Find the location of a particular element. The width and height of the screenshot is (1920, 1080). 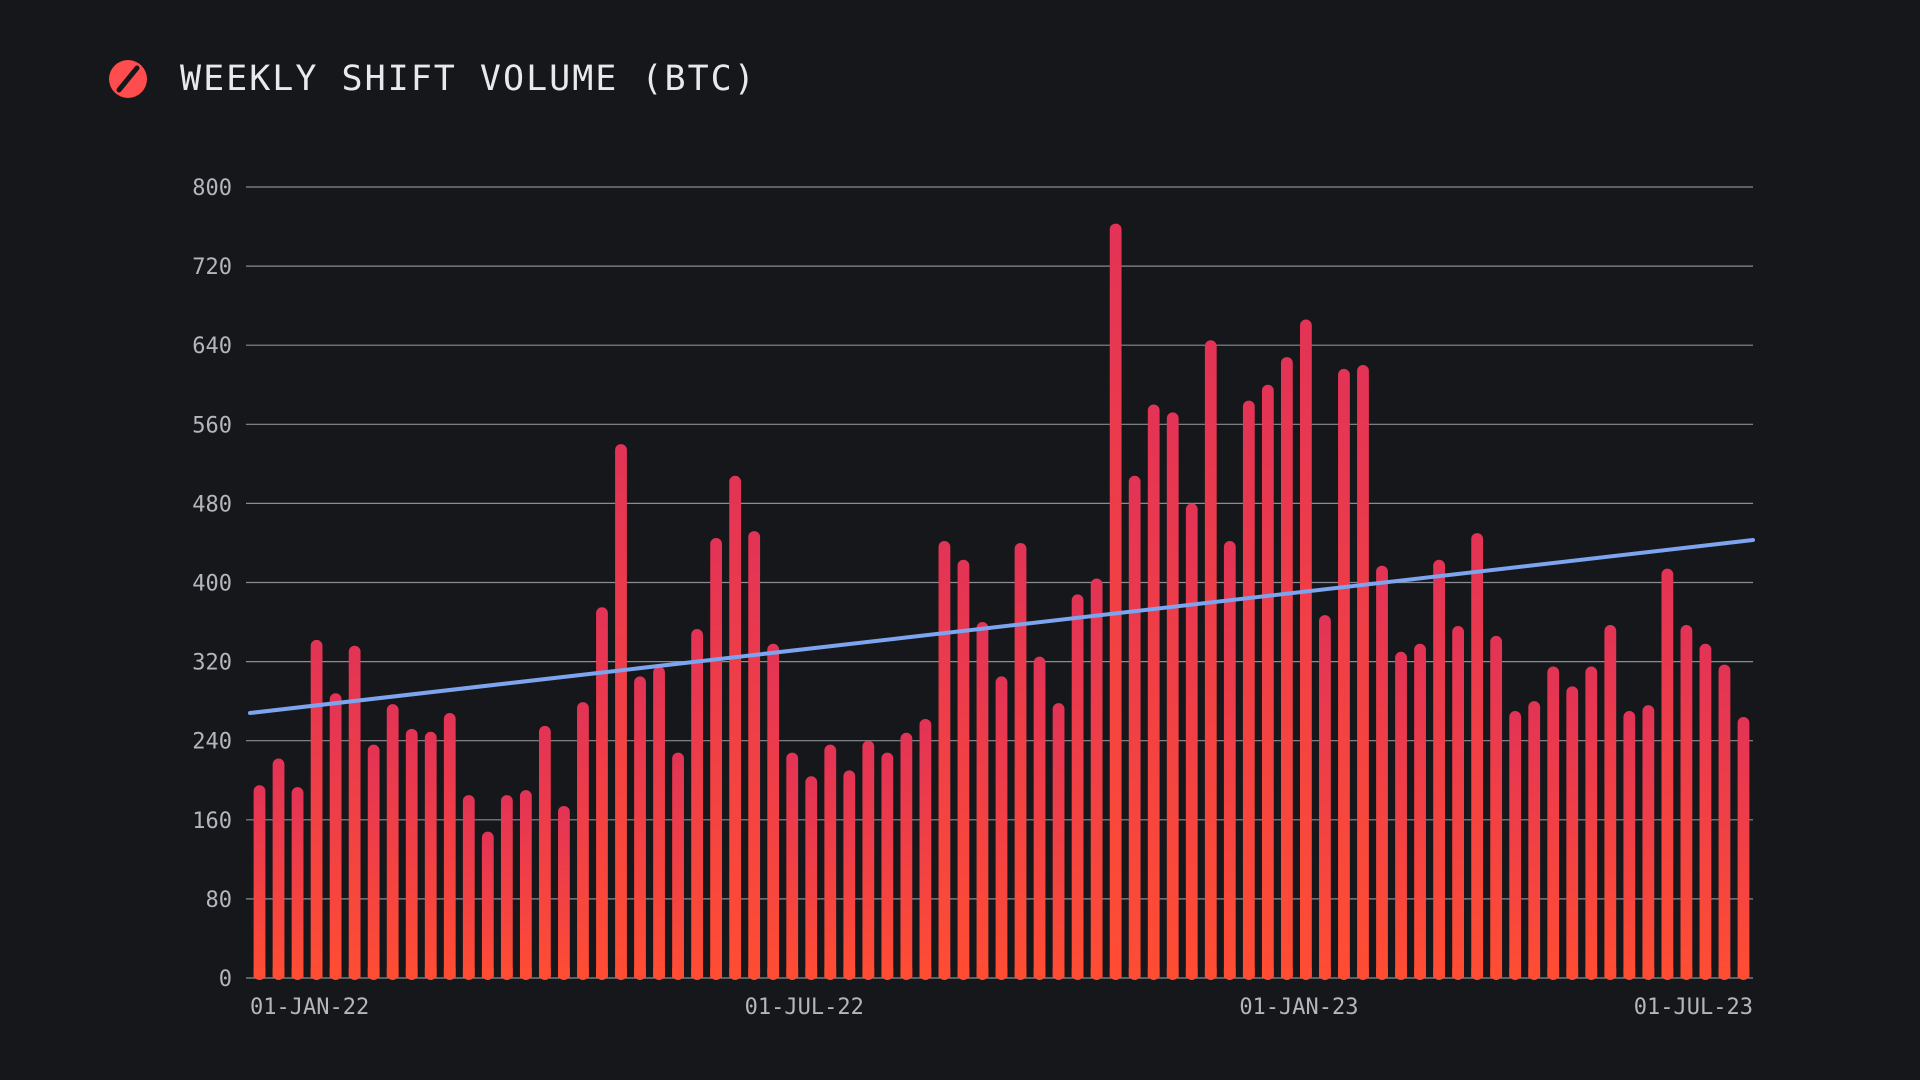

y-tick-label: 80 is located at coordinates (219, 900).